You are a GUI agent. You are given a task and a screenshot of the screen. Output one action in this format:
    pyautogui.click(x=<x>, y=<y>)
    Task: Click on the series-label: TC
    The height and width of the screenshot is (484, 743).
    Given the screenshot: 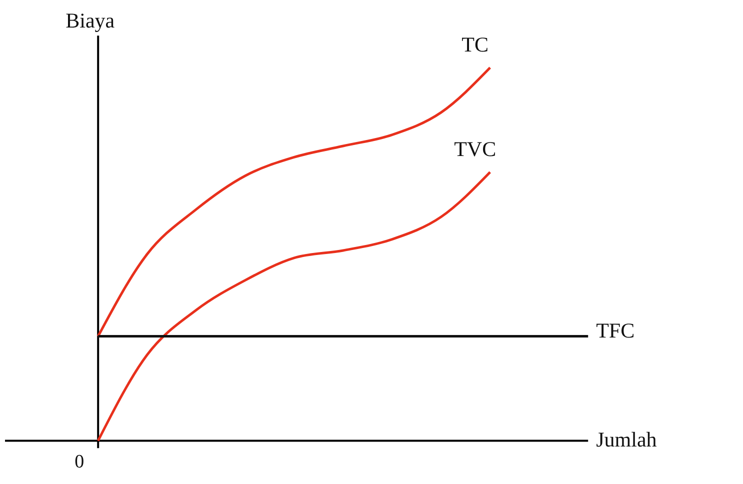 What is the action you would take?
    pyautogui.click(x=475, y=44)
    